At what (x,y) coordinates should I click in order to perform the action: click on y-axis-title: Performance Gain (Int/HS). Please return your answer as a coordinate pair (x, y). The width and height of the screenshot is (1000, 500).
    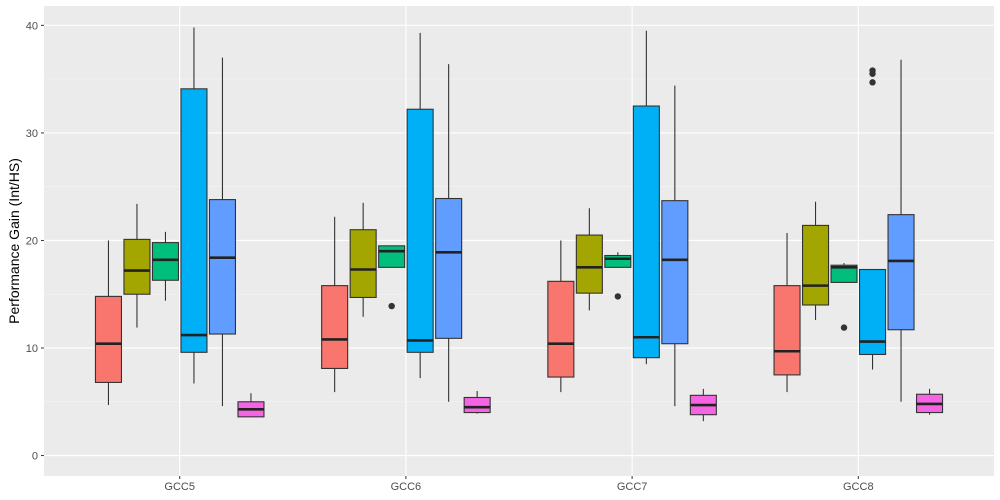
    Looking at the image, I should click on (14, 241).